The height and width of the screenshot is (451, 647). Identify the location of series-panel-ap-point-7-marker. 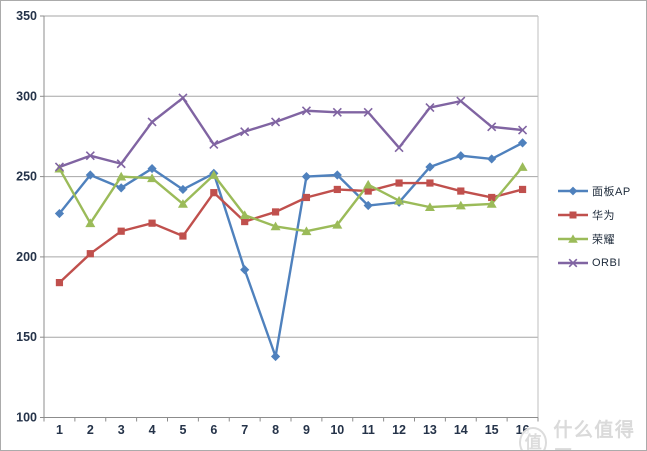
(245, 270).